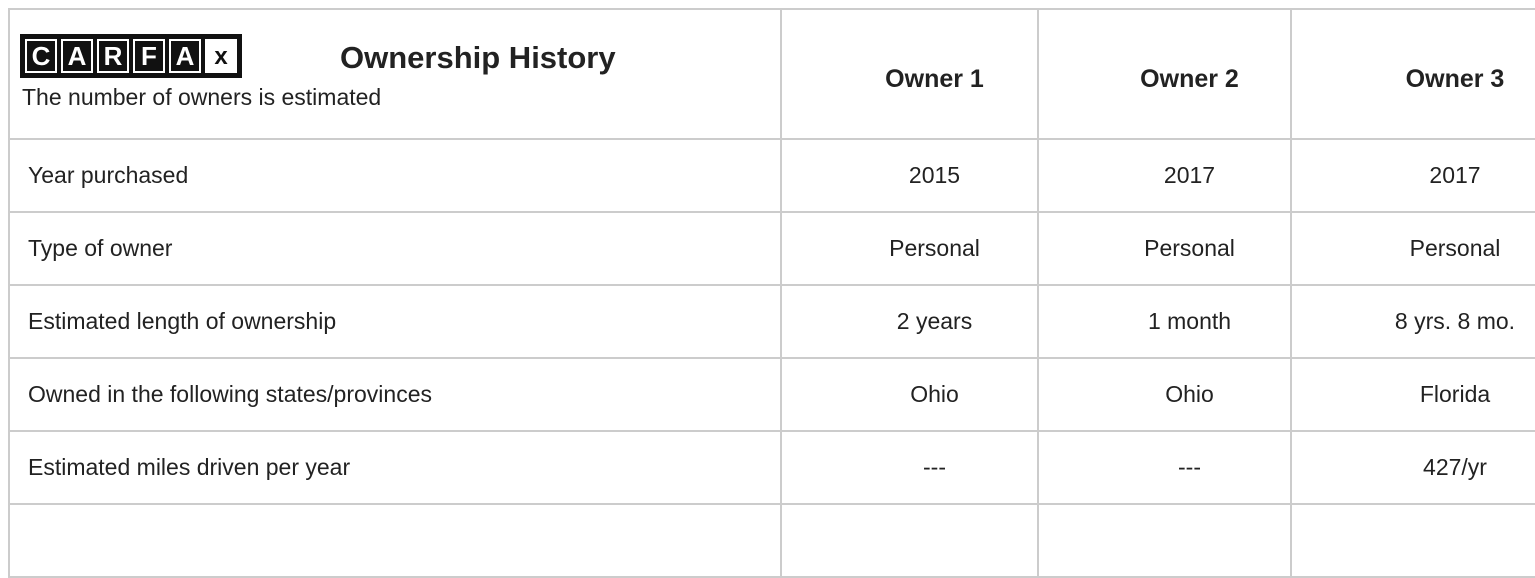 Image resolution: width=1535 pixels, height=578 pixels. Describe the element at coordinates (221, 56) in the screenshot. I see `logo-letter: x` at that location.